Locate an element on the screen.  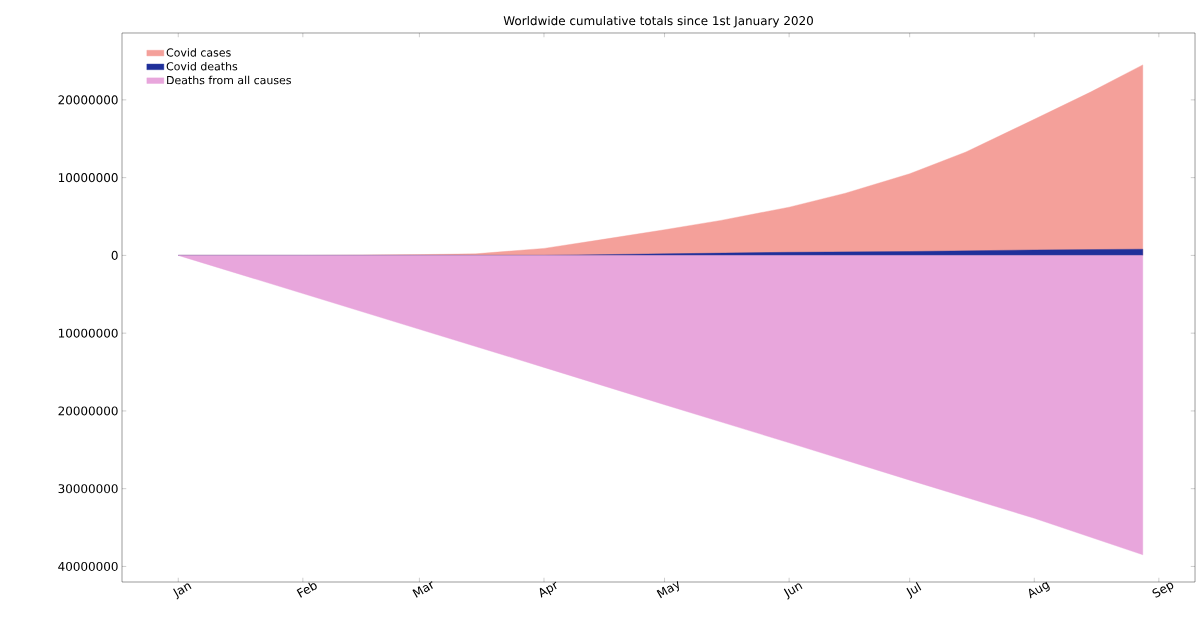
x-tick-label: May is located at coordinates (667, 589).